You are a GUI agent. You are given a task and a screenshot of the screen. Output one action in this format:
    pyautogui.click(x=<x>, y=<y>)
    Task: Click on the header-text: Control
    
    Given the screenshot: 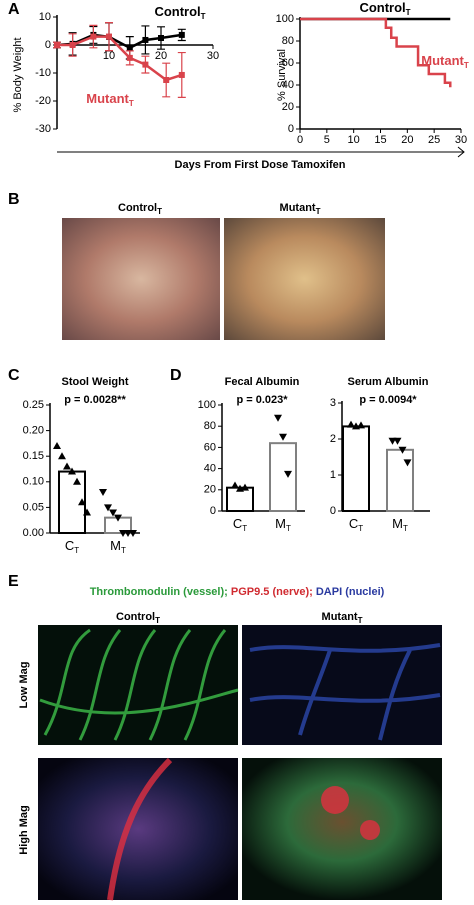 What is the action you would take?
    pyautogui.click(x=137, y=208)
    